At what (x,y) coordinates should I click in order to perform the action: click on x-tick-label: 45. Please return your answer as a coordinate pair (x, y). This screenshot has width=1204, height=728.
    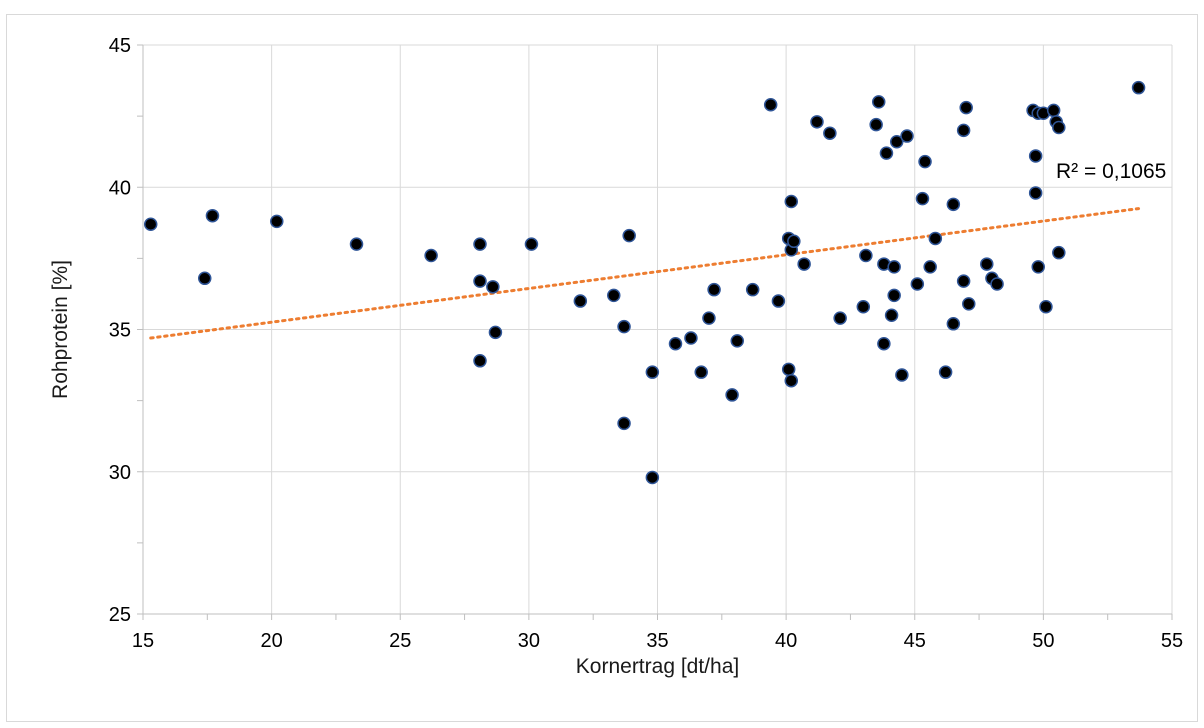
    Looking at the image, I should click on (915, 641).